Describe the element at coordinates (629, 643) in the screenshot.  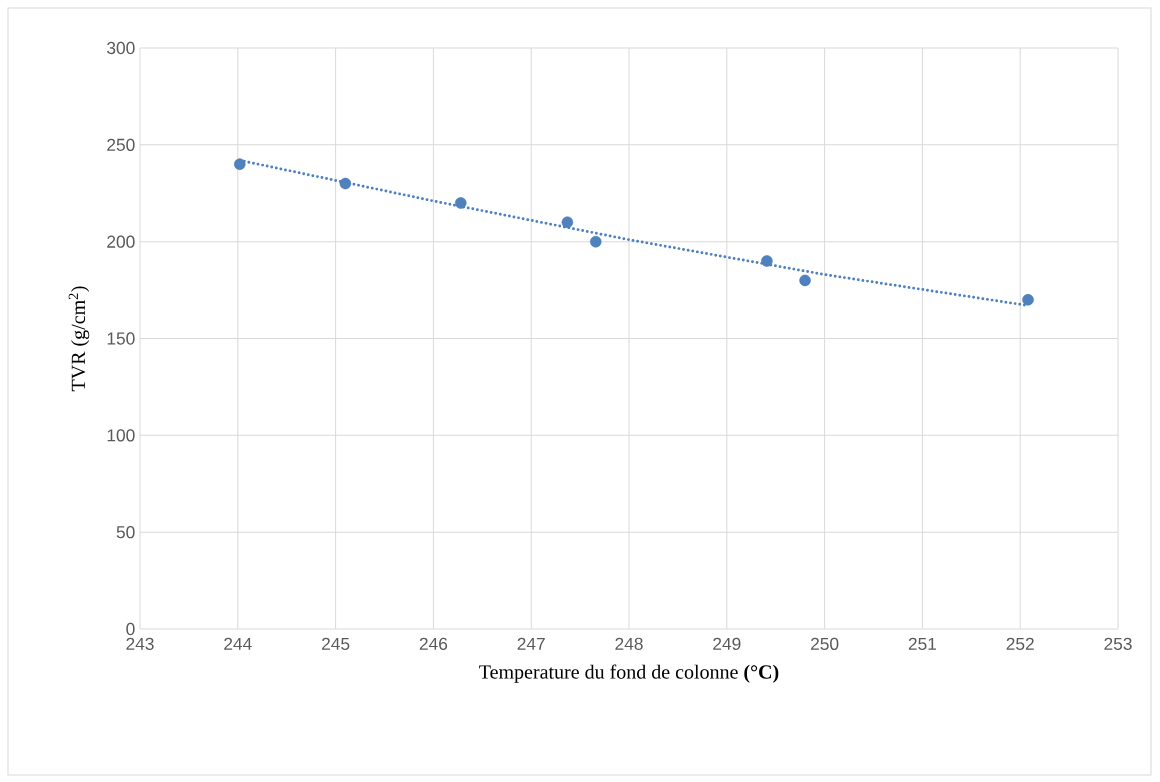
I see `x-tick-label: 248` at that location.